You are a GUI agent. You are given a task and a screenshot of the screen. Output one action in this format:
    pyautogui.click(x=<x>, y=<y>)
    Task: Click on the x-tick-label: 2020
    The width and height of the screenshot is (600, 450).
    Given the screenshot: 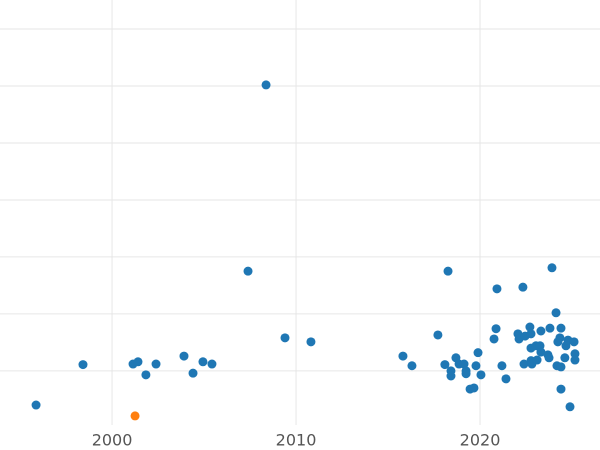 What is the action you would take?
    pyautogui.click(x=480, y=440)
    